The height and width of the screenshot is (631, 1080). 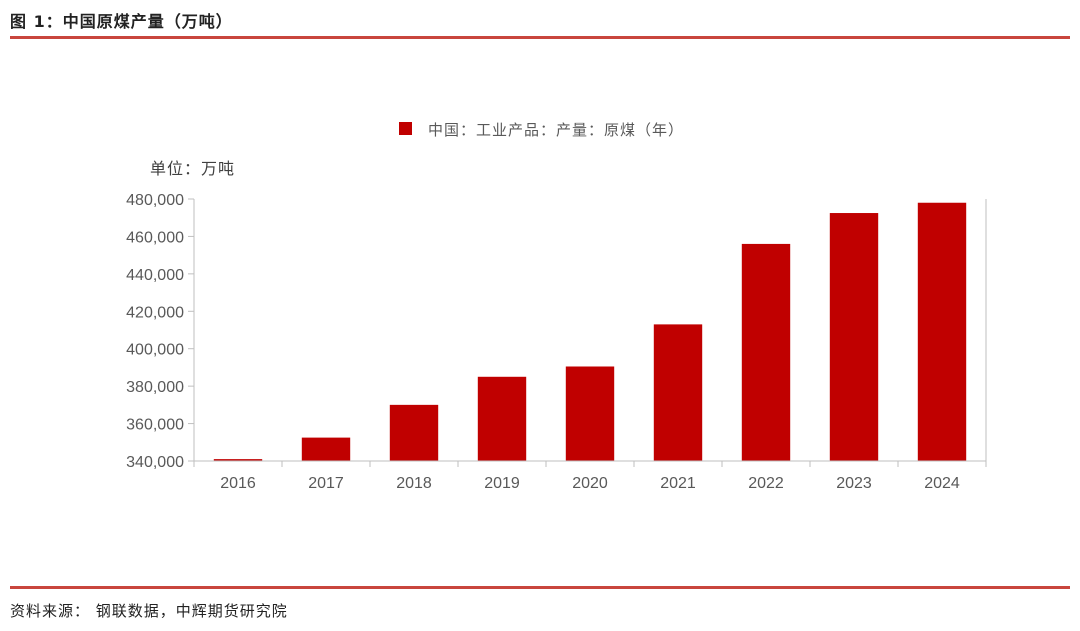 I want to click on bar-2021, so click(x=678, y=392).